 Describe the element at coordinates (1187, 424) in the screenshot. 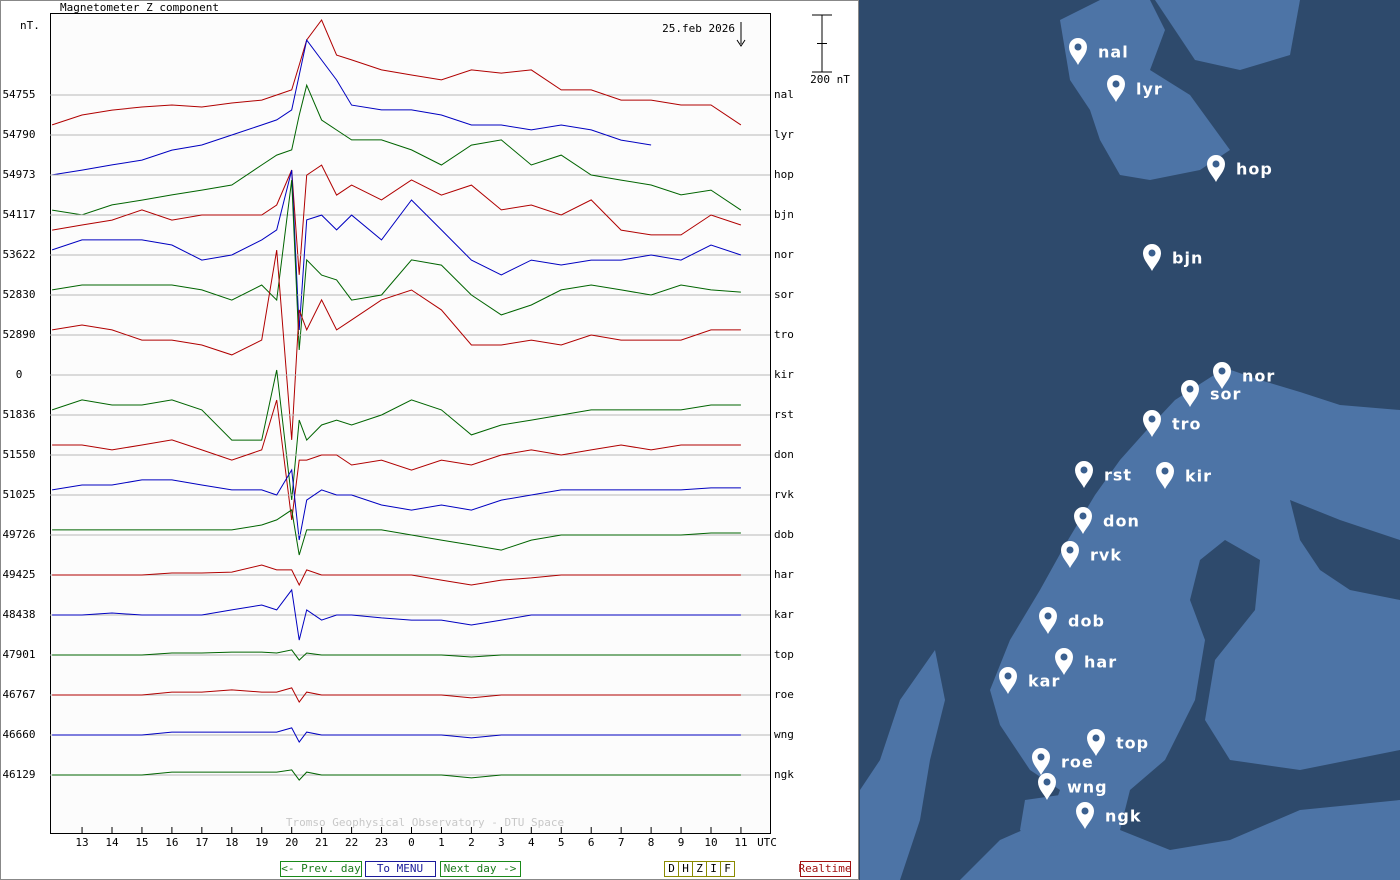

I see `marker-label: tro` at that location.